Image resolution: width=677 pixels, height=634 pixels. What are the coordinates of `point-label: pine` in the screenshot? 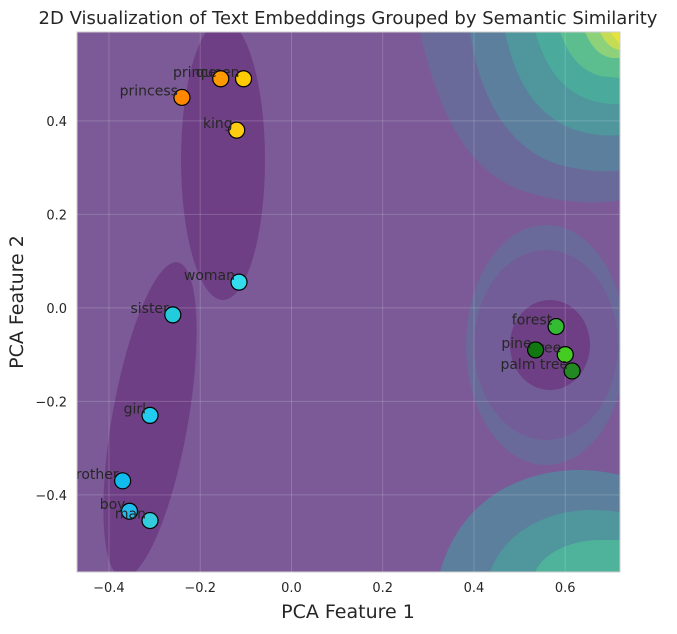 It's located at (516, 344).